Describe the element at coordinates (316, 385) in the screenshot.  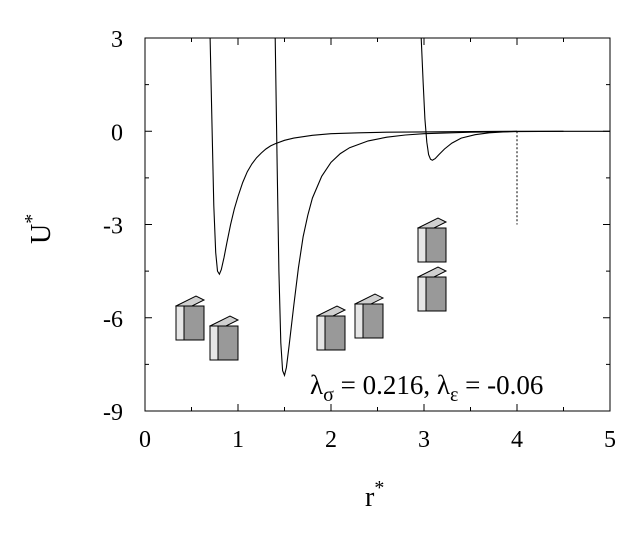
I see `lambda-symbol-1: λ` at that location.